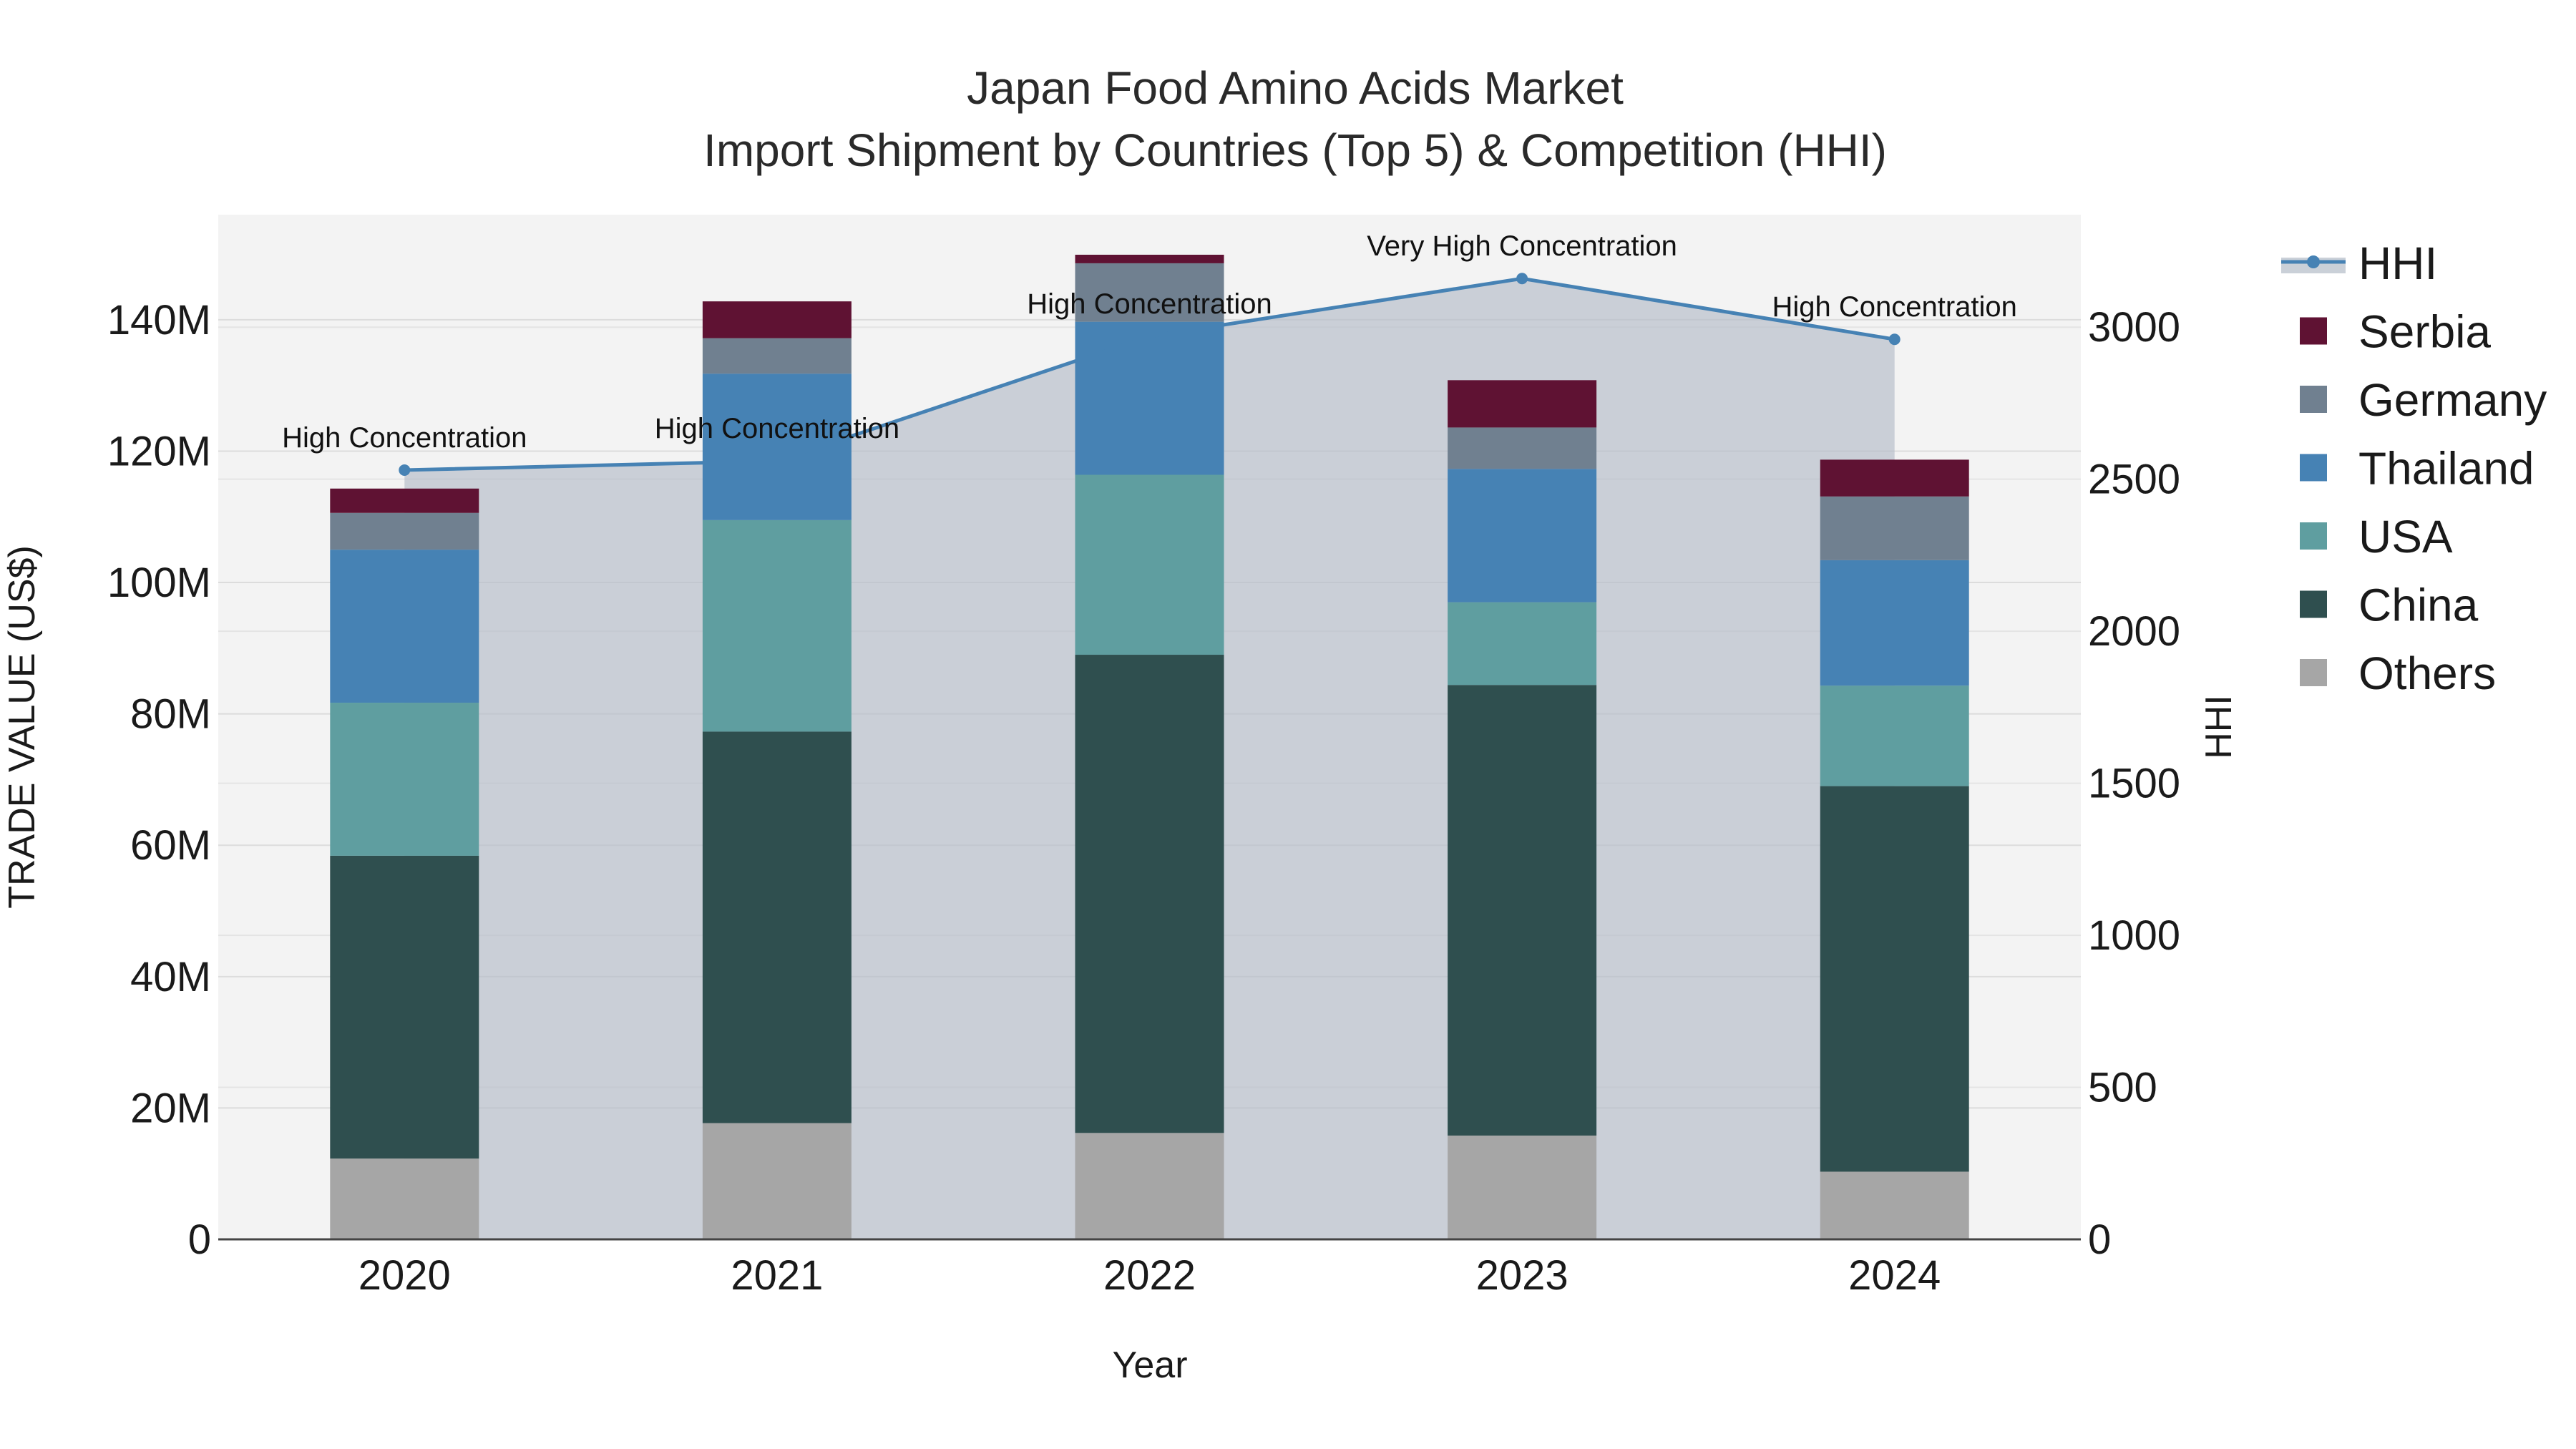 This screenshot has width=2576, height=1449. I want to click on bar-germany-2024, so click(1894, 528).